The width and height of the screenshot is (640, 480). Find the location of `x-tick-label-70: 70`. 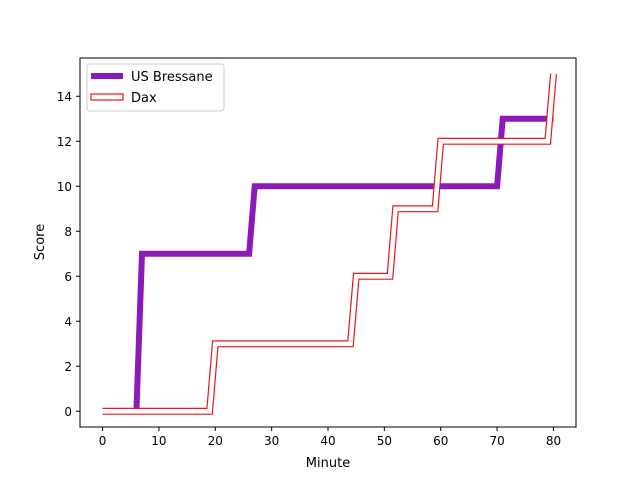

x-tick-label-70: 70 is located at coordinates (496, 441).